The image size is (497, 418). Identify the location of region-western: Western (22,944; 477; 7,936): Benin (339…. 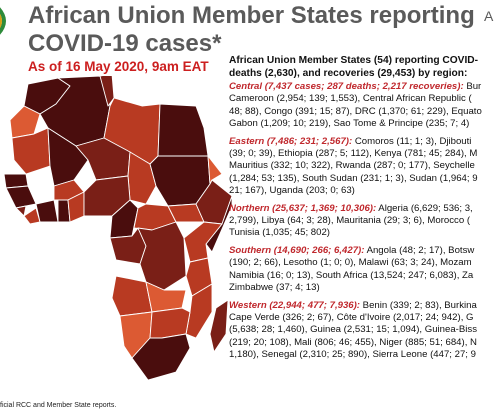
(363, 331).